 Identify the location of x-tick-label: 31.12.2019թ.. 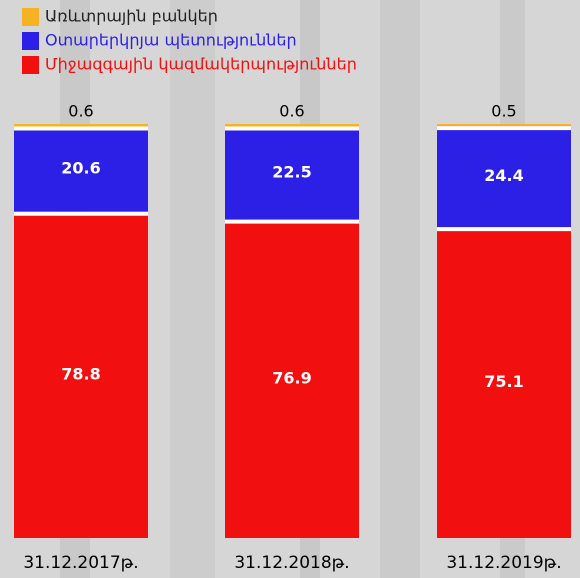
(503, 563).